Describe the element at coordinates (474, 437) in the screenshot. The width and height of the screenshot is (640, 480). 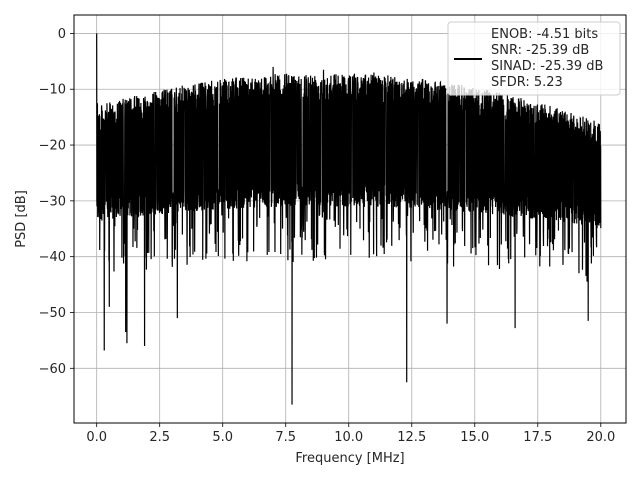
I see `x-tick-label: 15.0` at that location.